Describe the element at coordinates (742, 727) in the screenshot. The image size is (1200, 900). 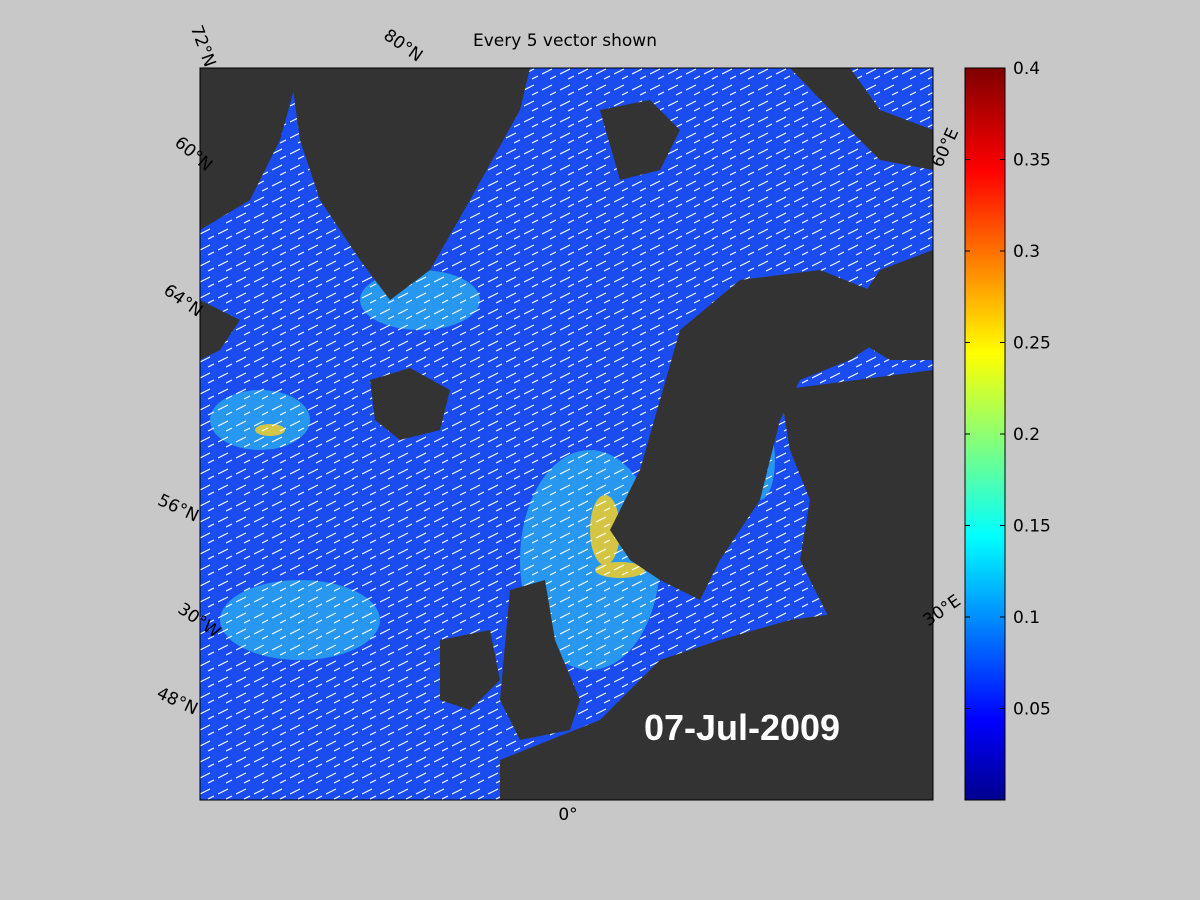
I see `date-label: 07-Jul-2009` at that location.